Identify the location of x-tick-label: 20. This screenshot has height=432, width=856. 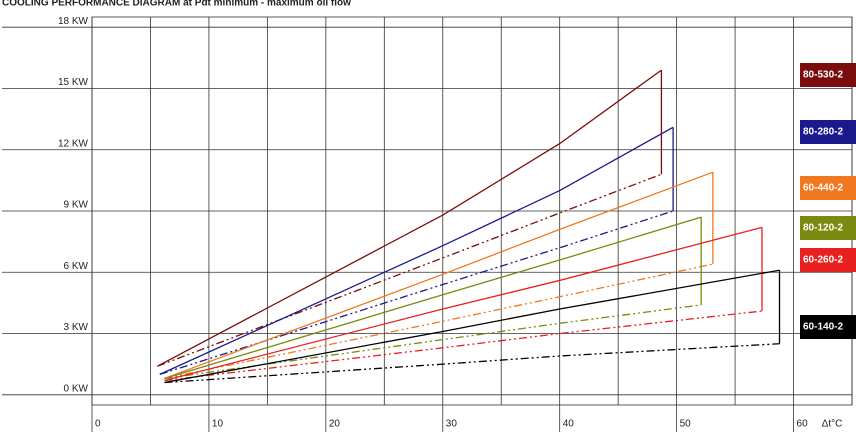
(335, 424).